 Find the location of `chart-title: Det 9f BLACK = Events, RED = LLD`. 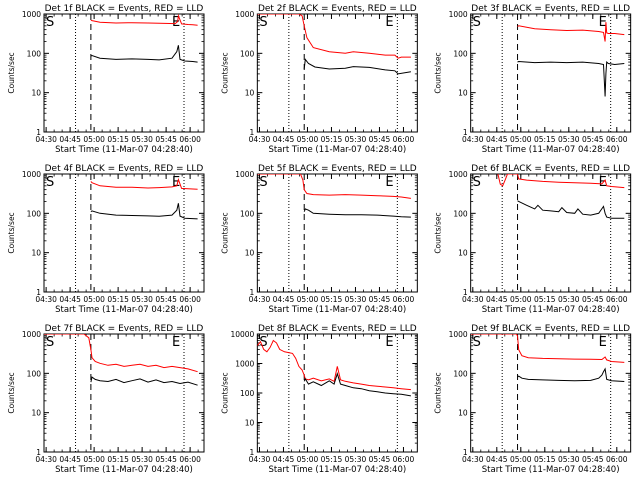

chart-title: Det 9f BLACK = Events, RED = LLD is located at coordinates (550, 329).